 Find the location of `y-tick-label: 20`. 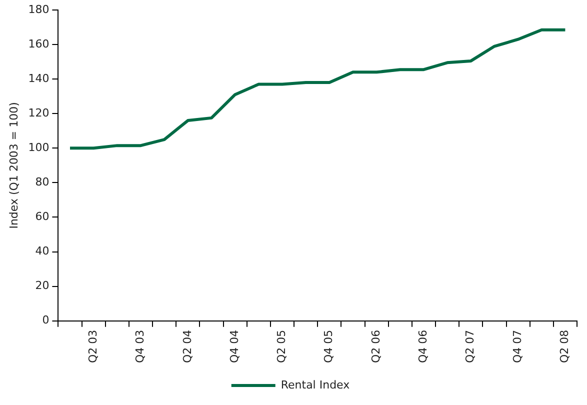

y-tick-label: 20 is located at coordinates (42, 285).